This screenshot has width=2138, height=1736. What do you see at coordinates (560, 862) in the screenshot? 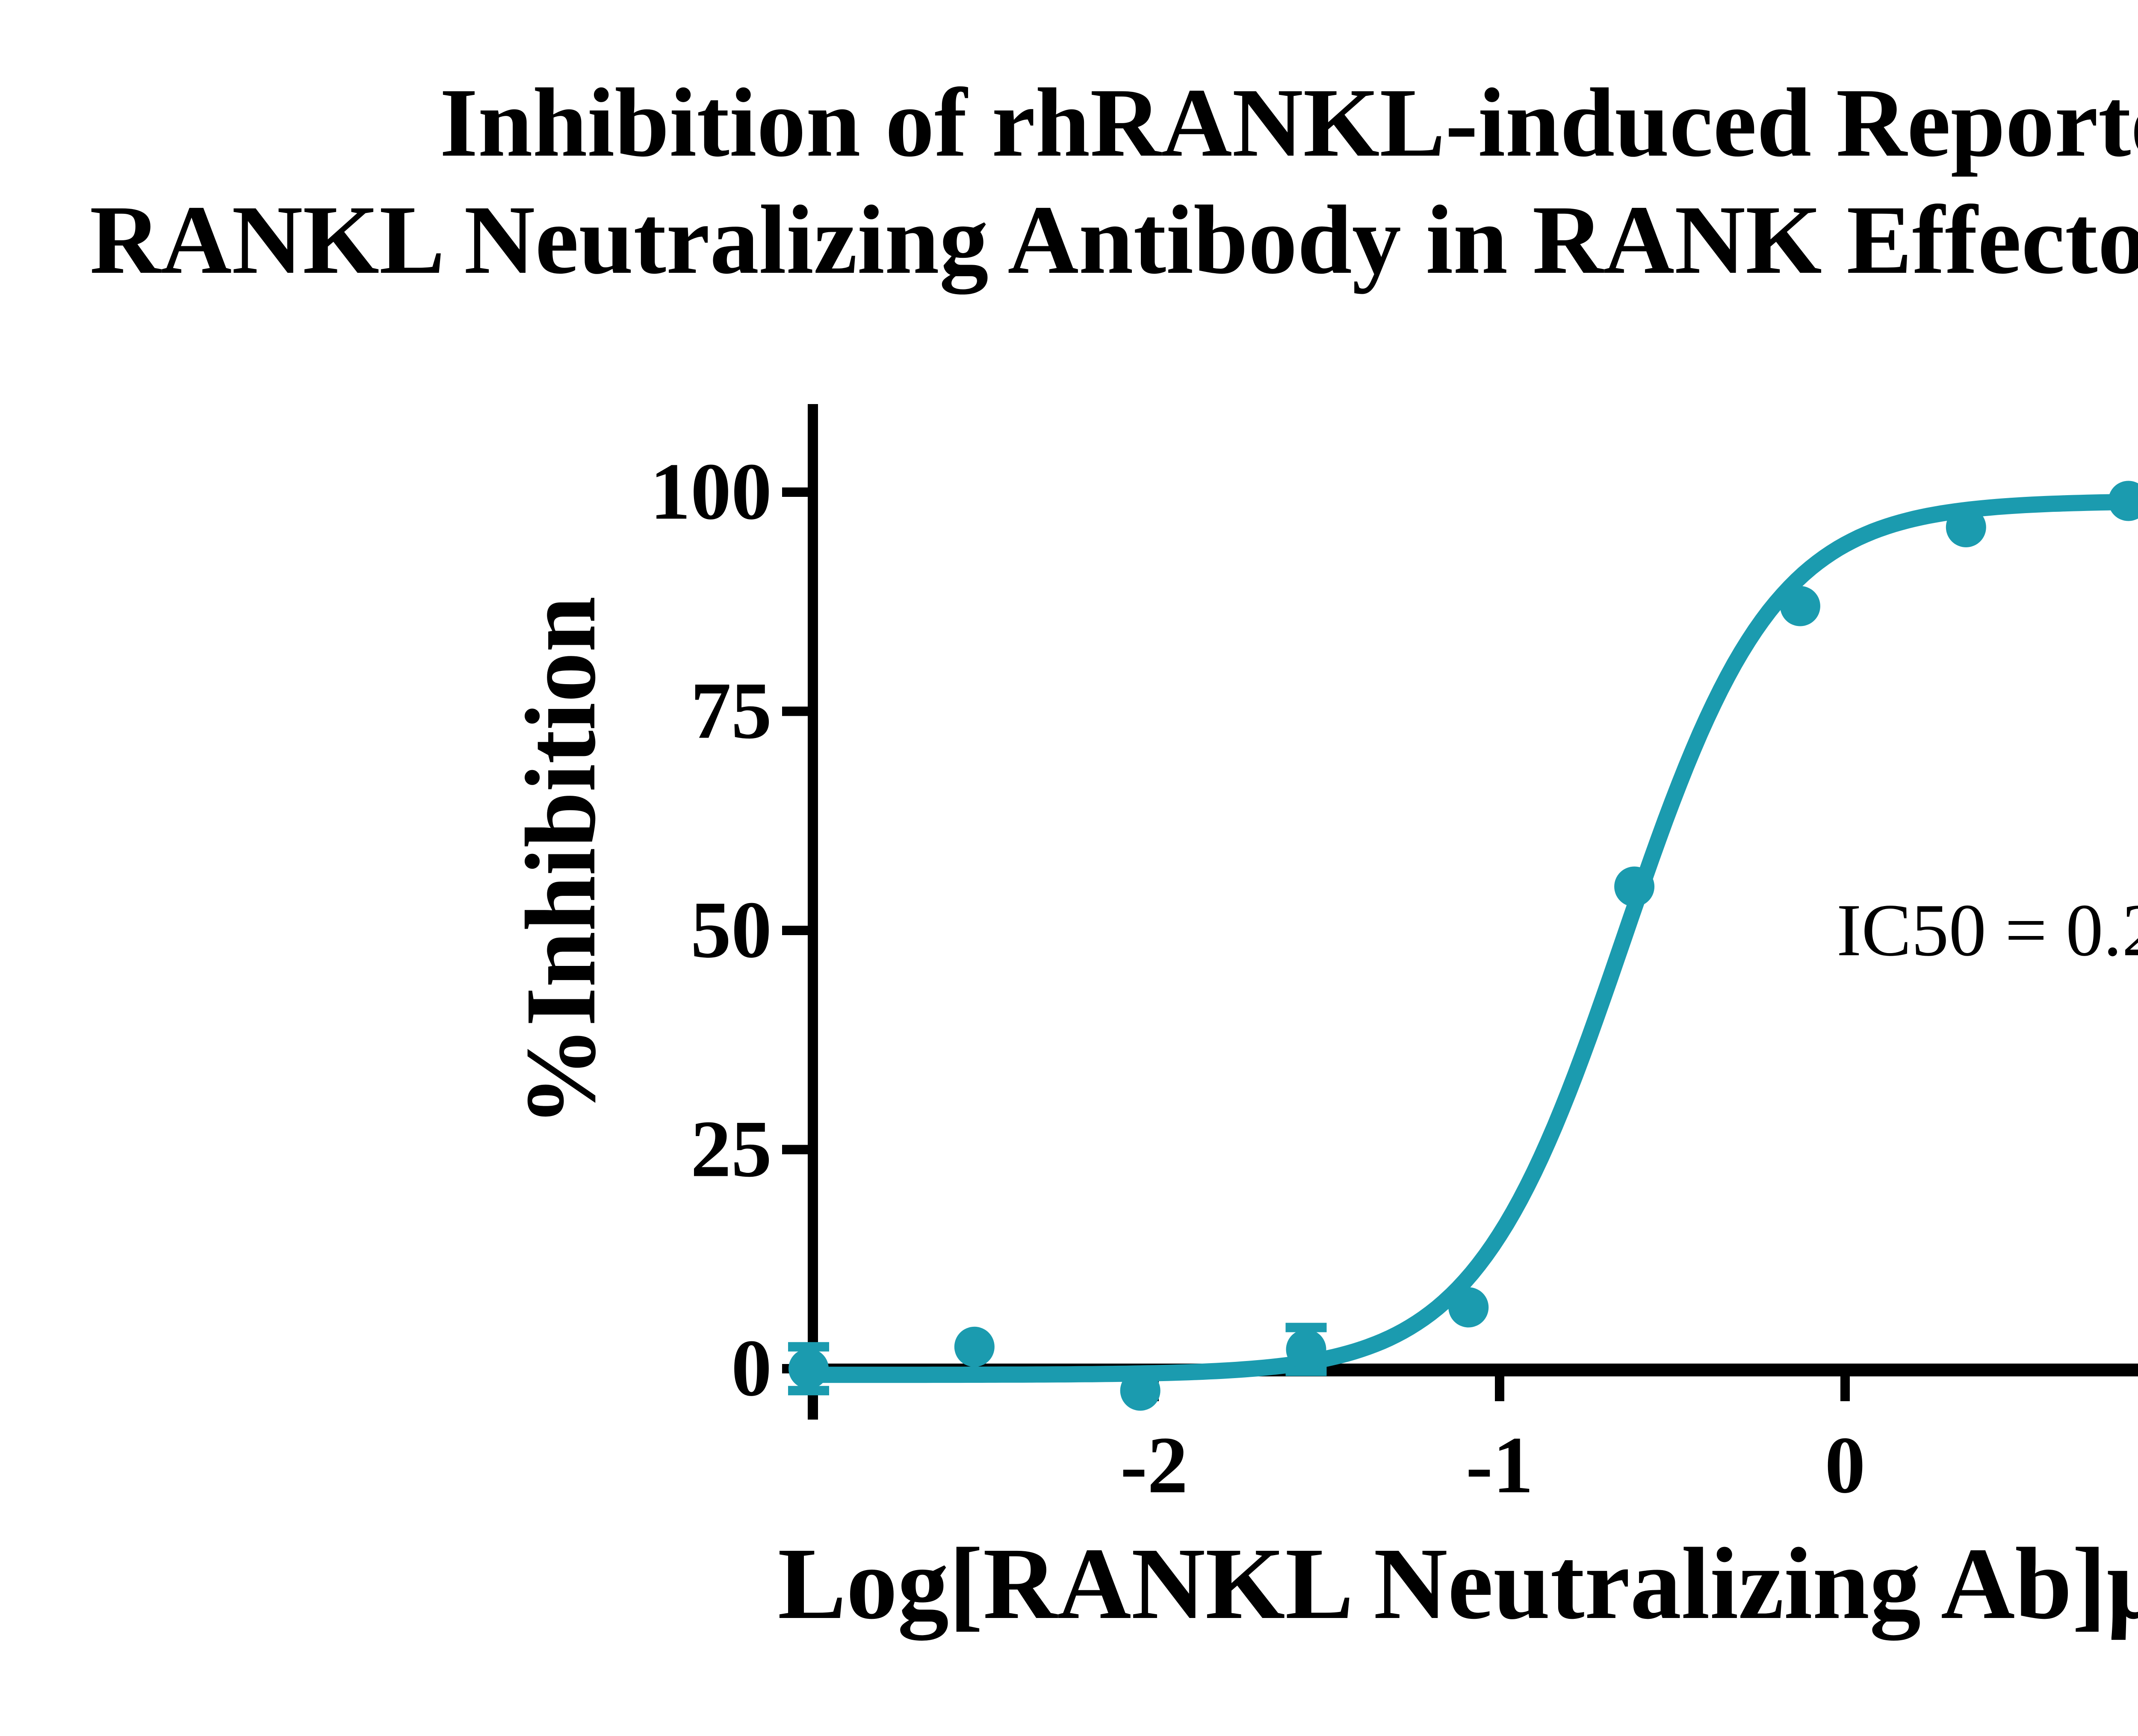
I see `y-axis-title: %Inhibition` at bounding box center [560, 862].